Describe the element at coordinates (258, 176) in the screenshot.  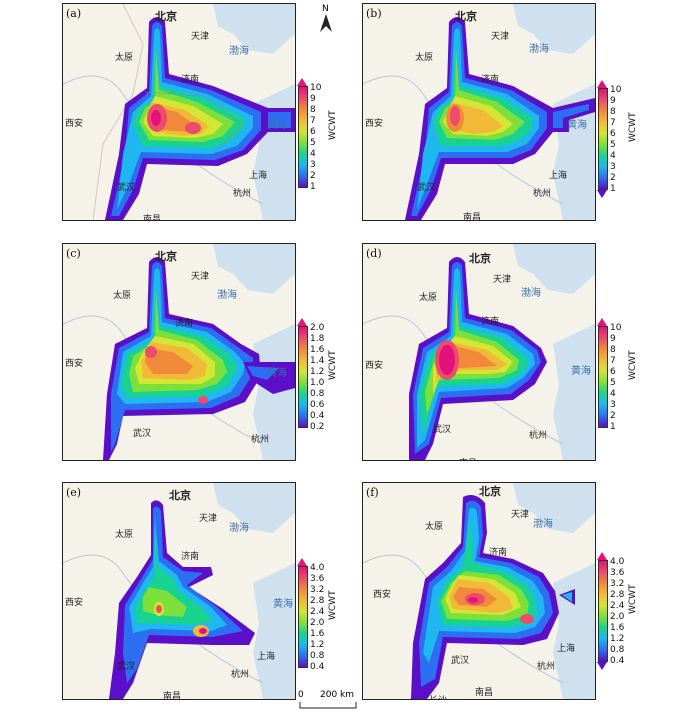
I see `city-shanghai: 上海` at that location.